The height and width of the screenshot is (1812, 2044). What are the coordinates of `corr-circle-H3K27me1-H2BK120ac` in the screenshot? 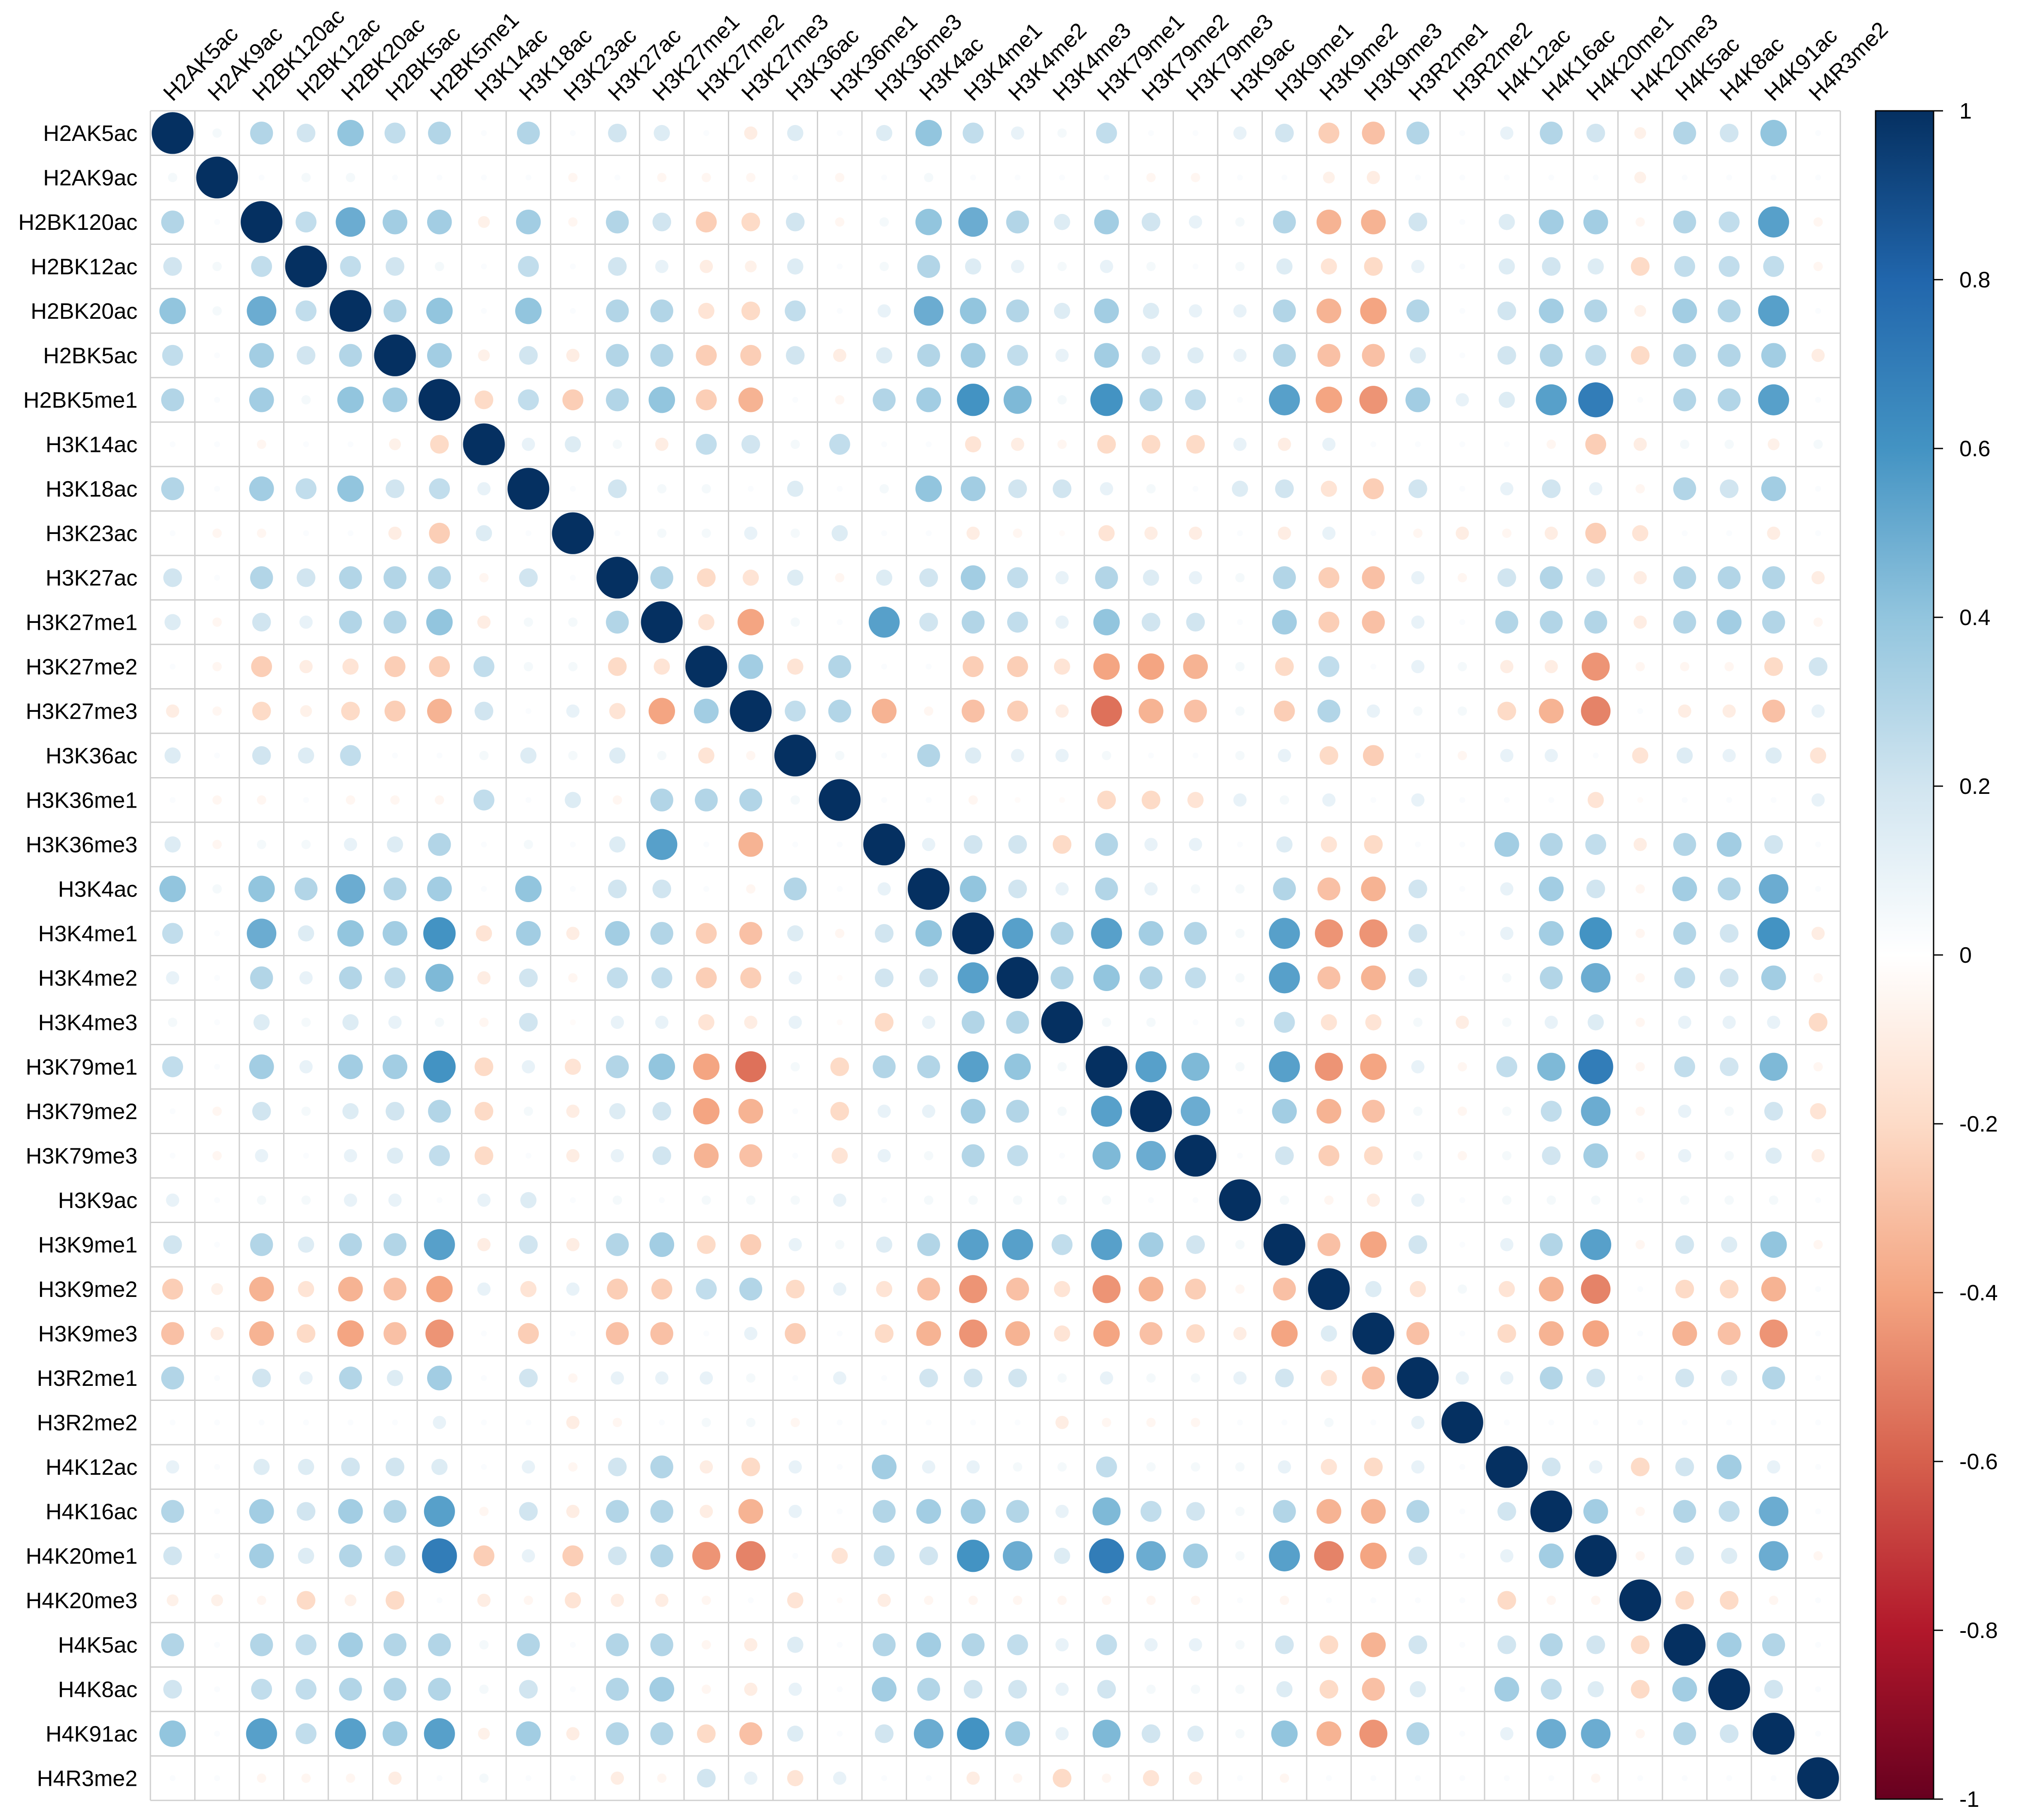 It's located at (261, 623).